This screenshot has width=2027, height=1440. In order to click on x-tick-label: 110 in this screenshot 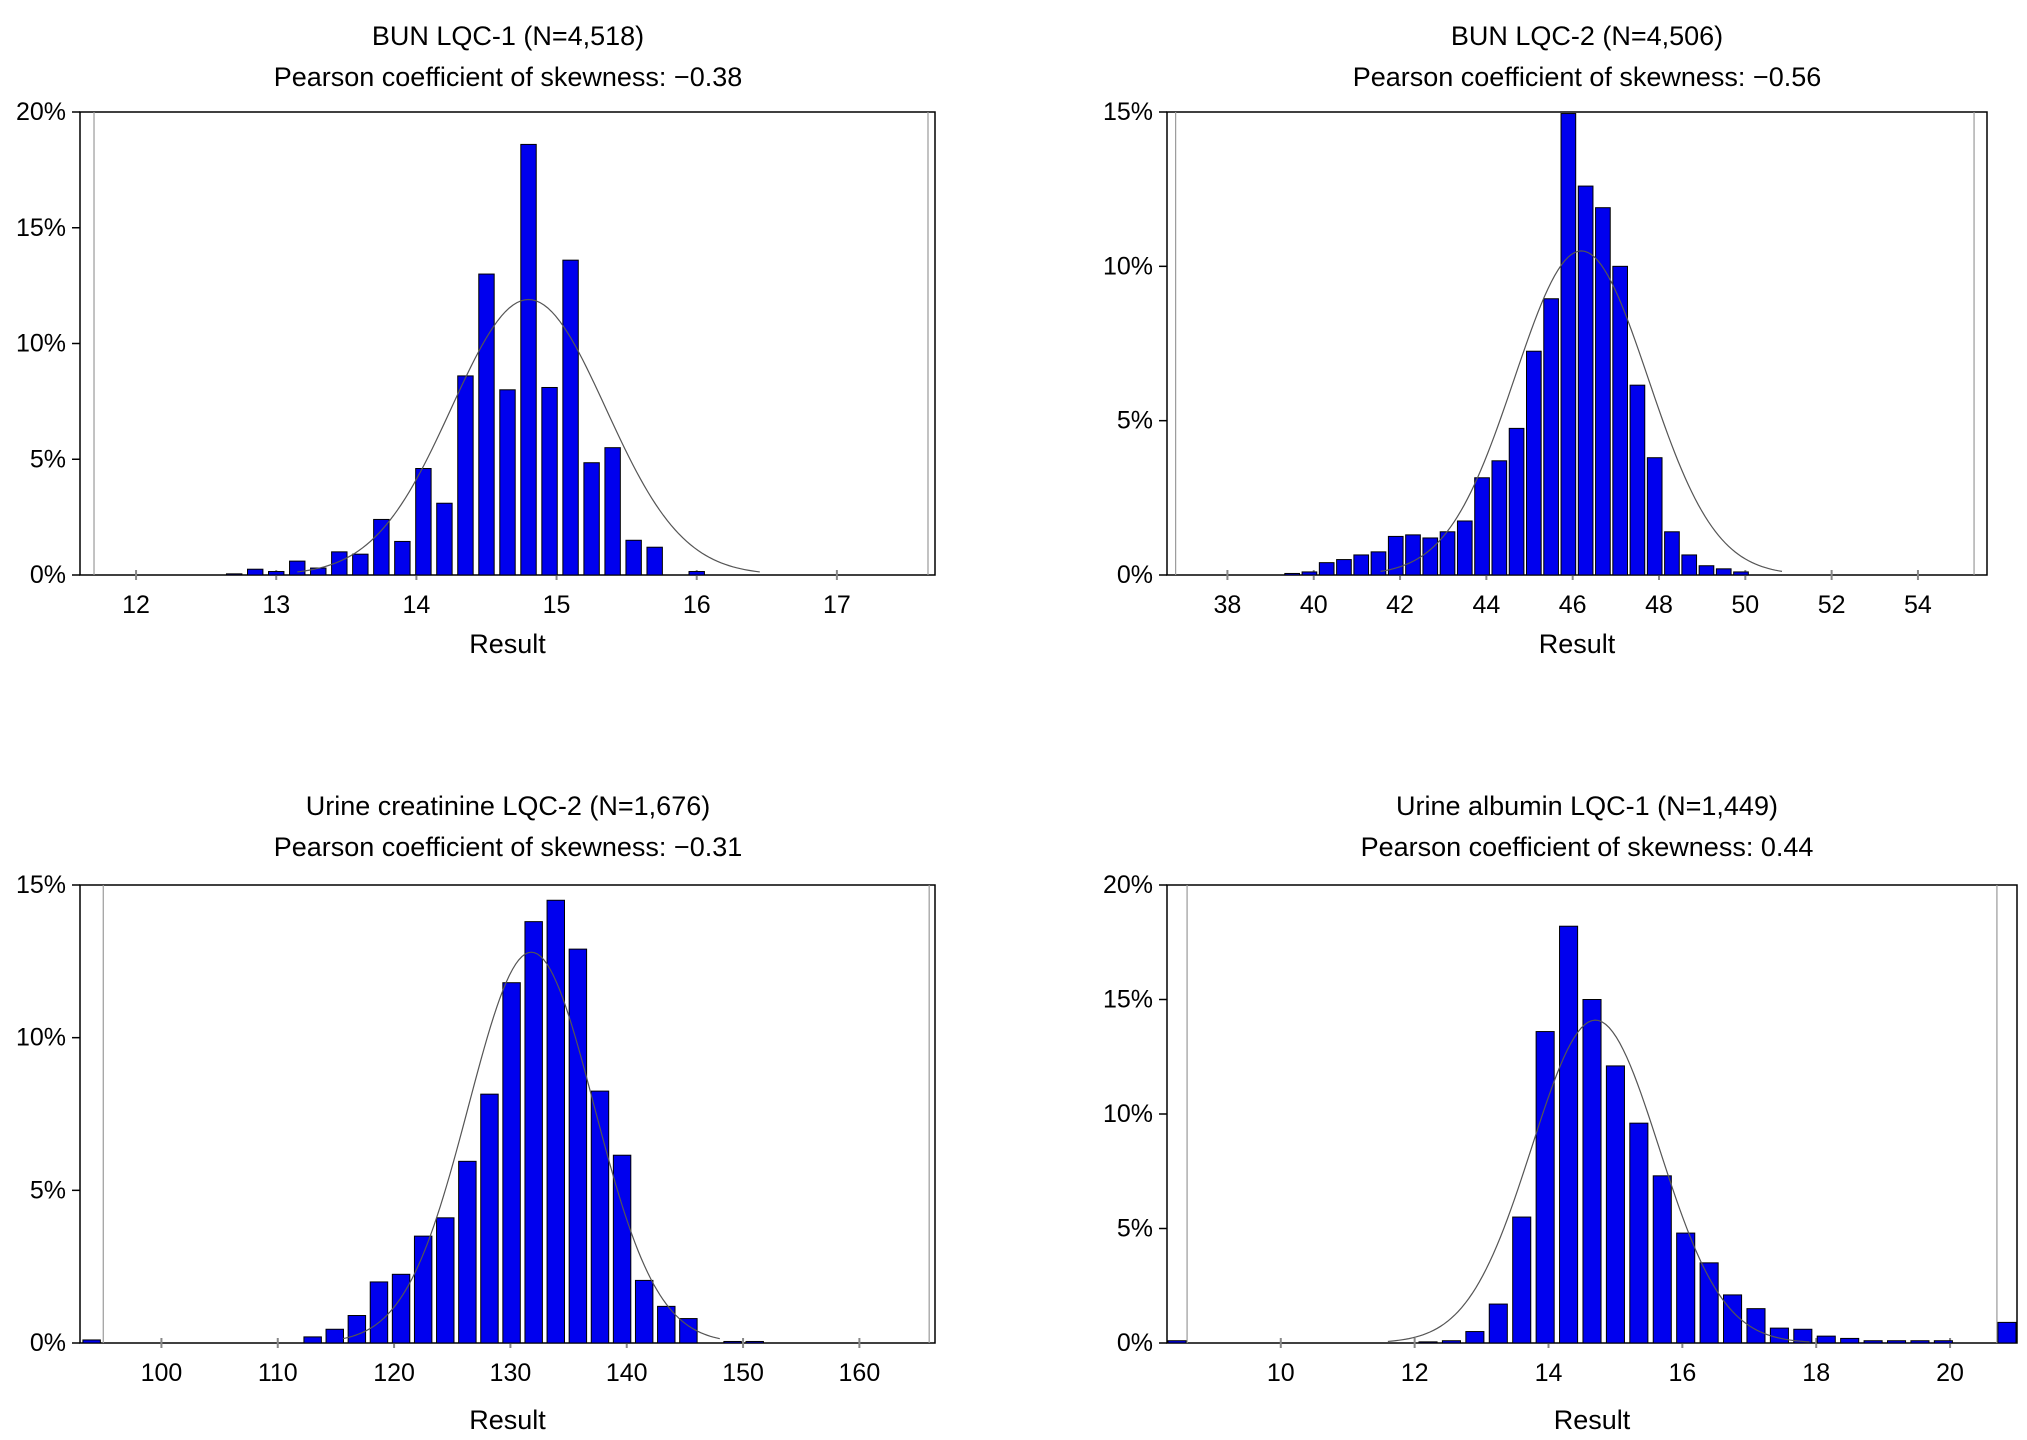, I will do `click(278, 1373)`.